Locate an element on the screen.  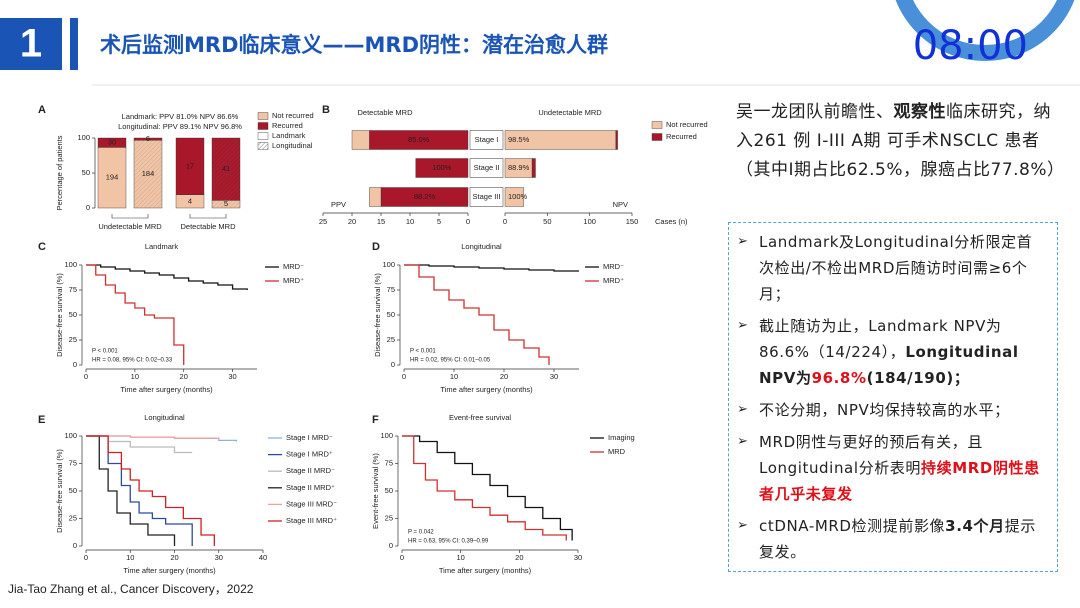
percent-label: 88.2% is located at coordinates (425, 196).